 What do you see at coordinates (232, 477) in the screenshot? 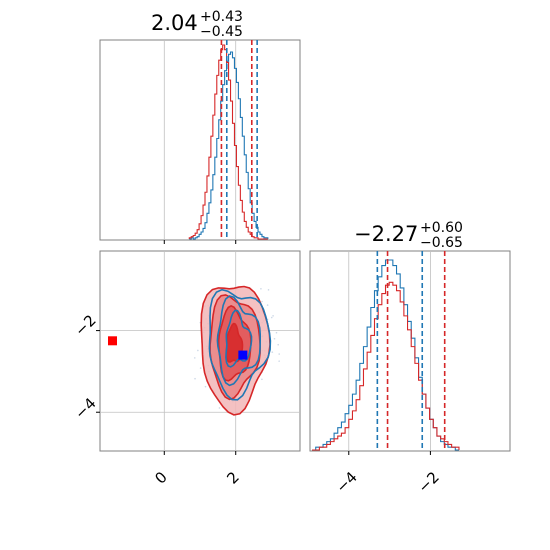
I see `x-tick-label-2: 2` at bounding box center [232, 477].